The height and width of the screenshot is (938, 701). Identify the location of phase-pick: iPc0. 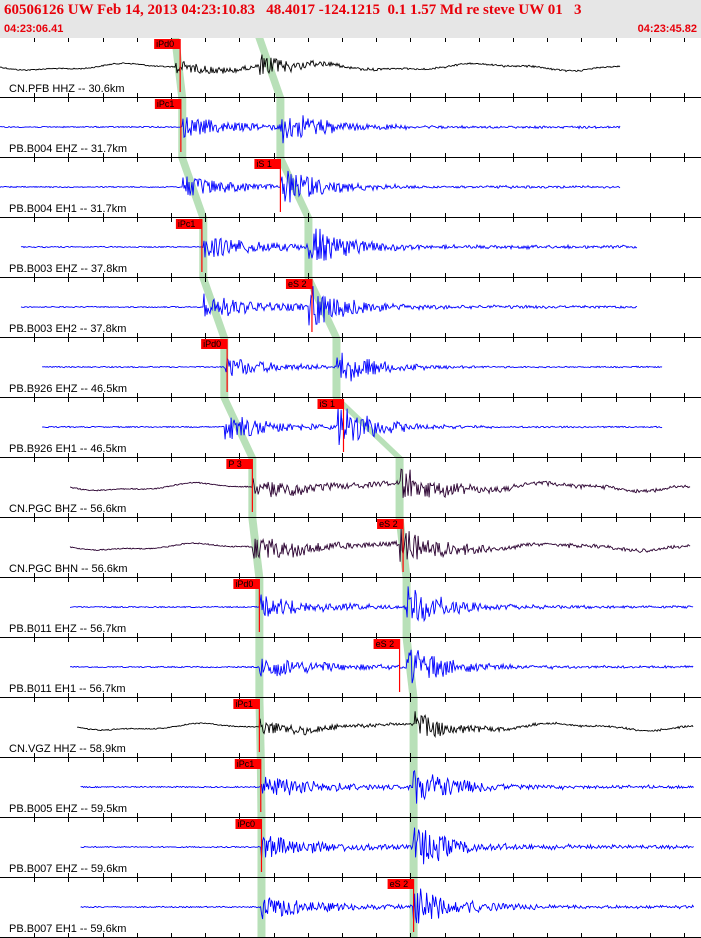
(249, 845).